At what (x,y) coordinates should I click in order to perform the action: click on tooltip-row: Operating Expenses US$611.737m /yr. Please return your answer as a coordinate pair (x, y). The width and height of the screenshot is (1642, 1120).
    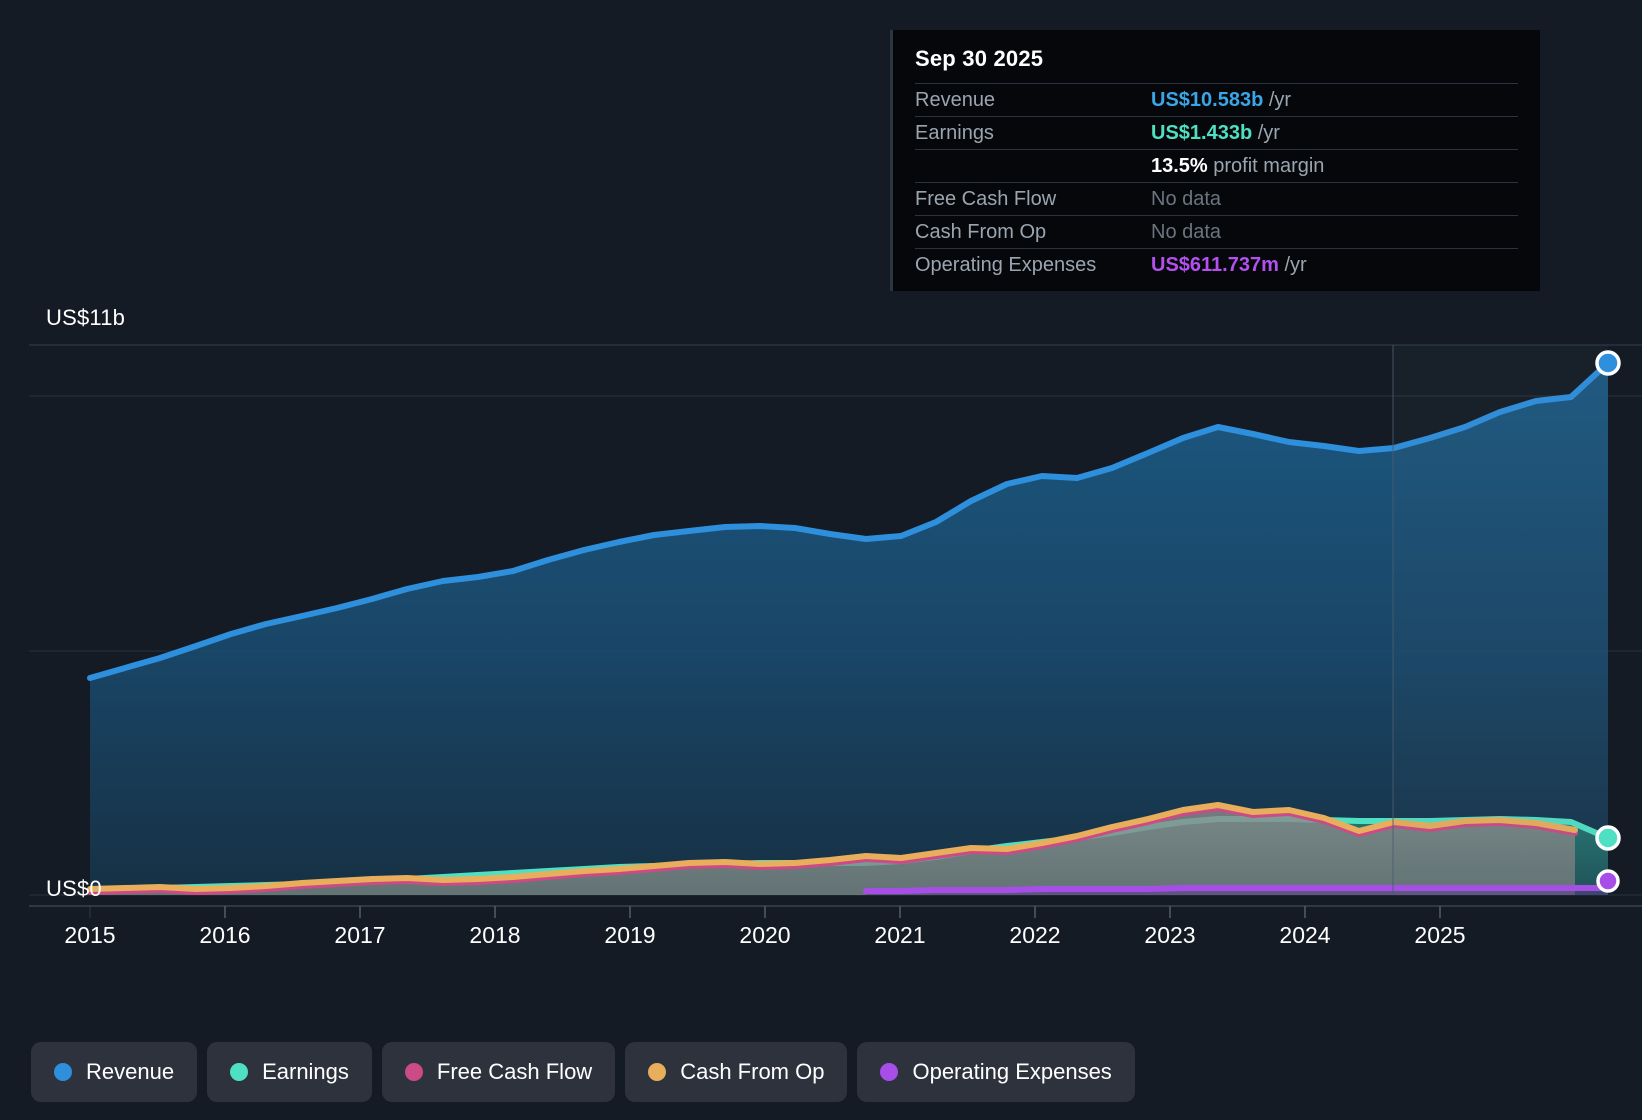
    Looking at the image, I should click on (1216, 264).